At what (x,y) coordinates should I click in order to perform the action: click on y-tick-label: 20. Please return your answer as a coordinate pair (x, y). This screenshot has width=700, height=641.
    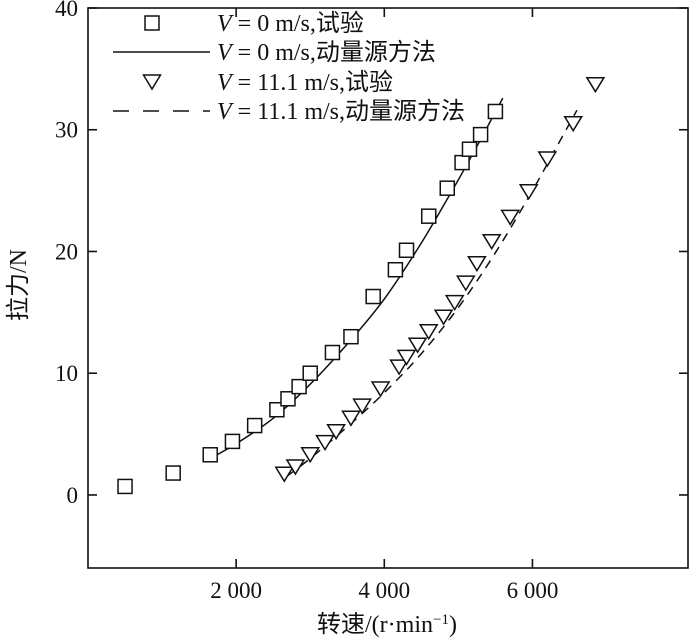
    Looking at the image, I should click on (66, 251).